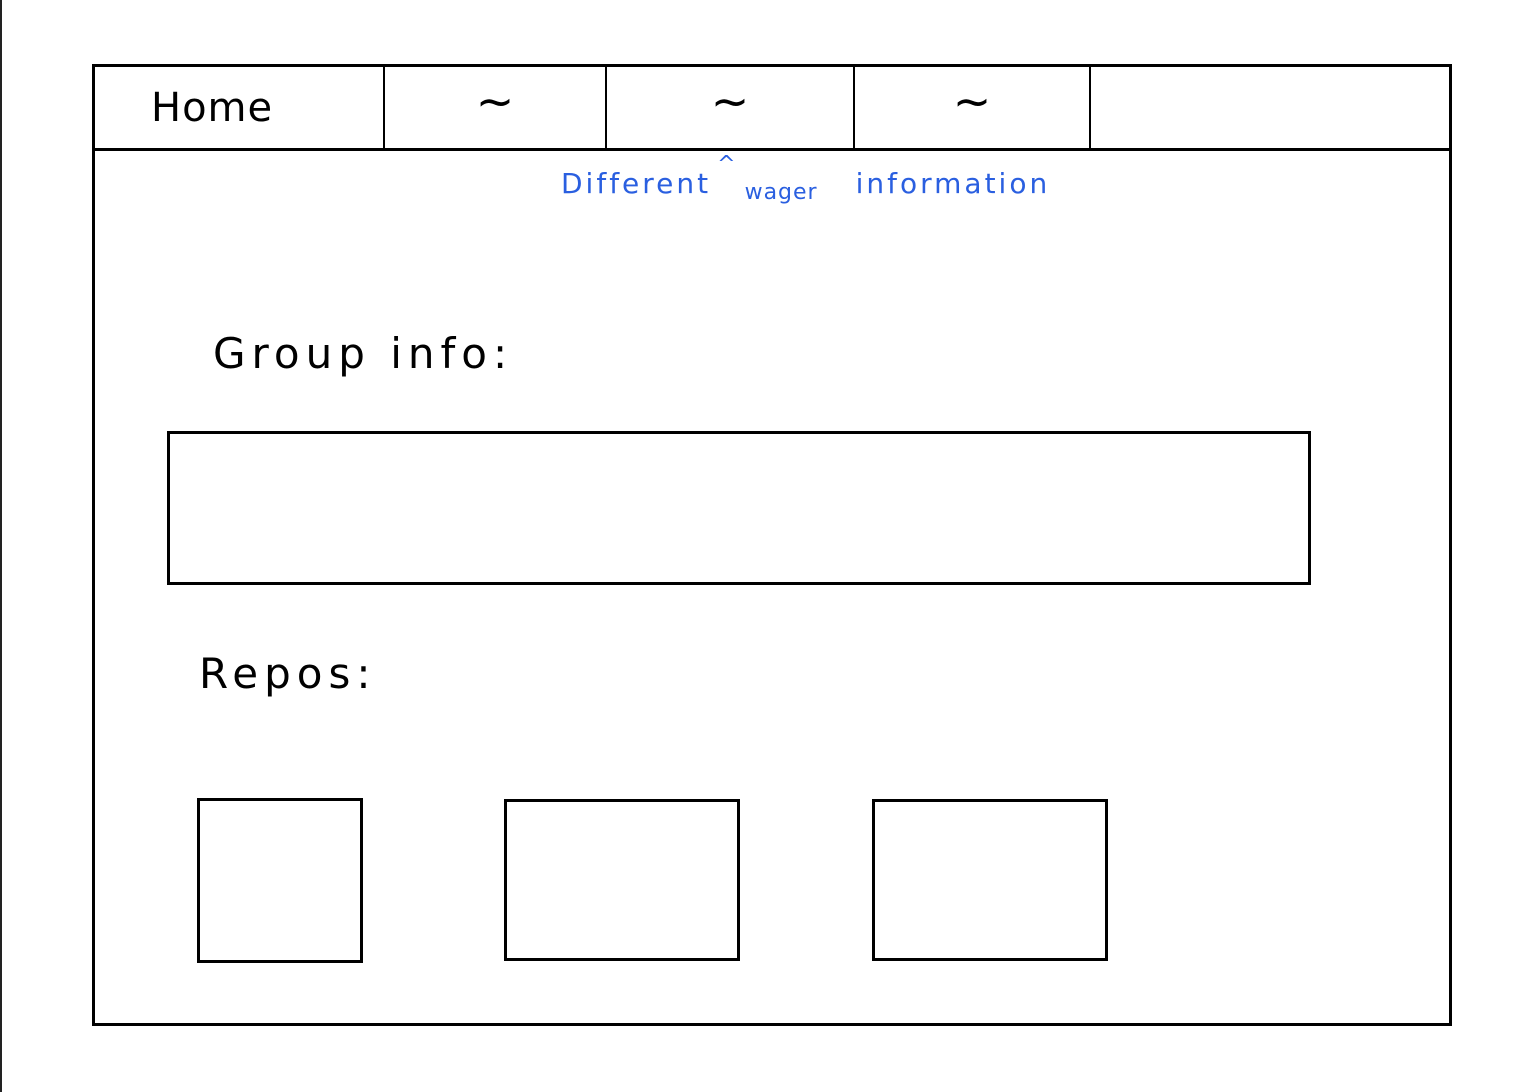  Describe the element at coordinates (953, 183) in the screenshot. I see `annotation-text-3: information` at that location.